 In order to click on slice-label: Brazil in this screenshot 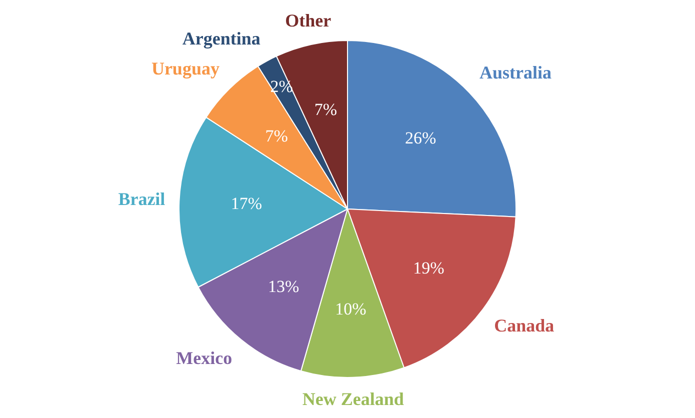, I will do `click(142, 199)`.